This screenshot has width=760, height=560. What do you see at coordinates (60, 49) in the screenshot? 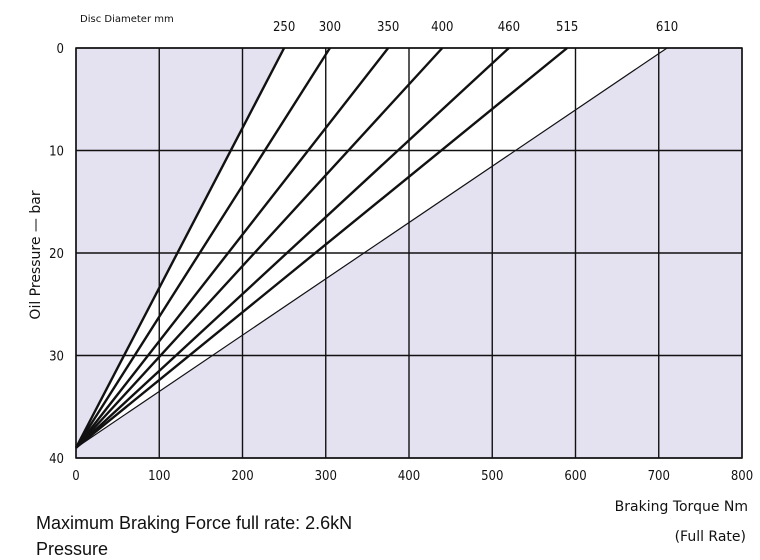
I see `y-tick-0: 0` at bounding box center [60, 49].